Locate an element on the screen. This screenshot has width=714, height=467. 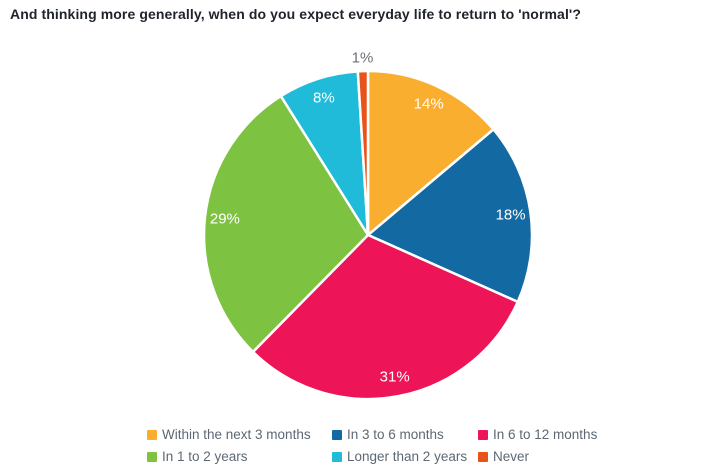
pie-slice-within-the-next-3-months is located at coordinates (430, 153).